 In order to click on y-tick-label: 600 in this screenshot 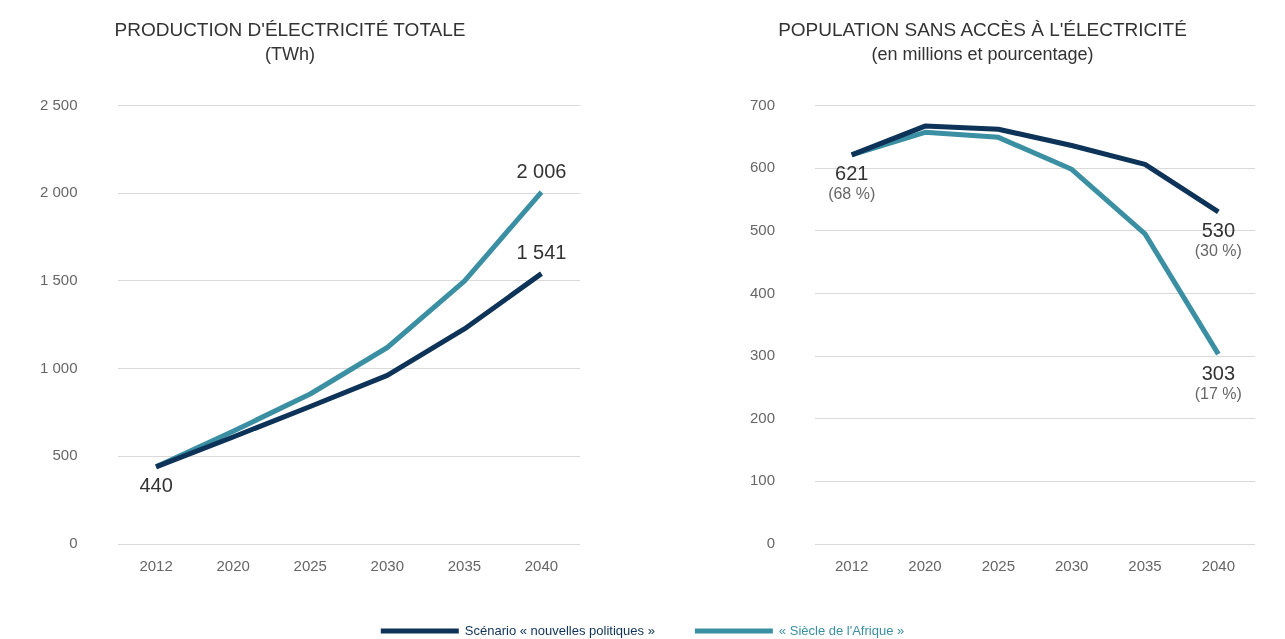, I will do `click(763, 167)`.